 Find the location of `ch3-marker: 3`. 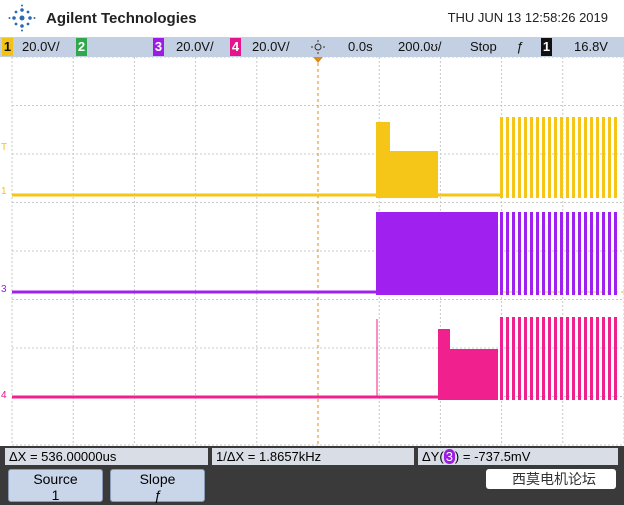

ch3-marker: 3 is located at coordinates (4, 289).